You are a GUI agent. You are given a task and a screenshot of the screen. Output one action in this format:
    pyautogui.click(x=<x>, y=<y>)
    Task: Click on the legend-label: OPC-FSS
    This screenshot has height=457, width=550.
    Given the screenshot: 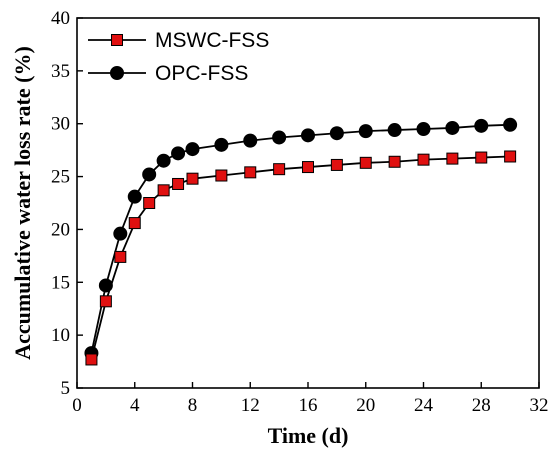 What is the action you would take?
    pyautogui.click(x=201, y=73)
    